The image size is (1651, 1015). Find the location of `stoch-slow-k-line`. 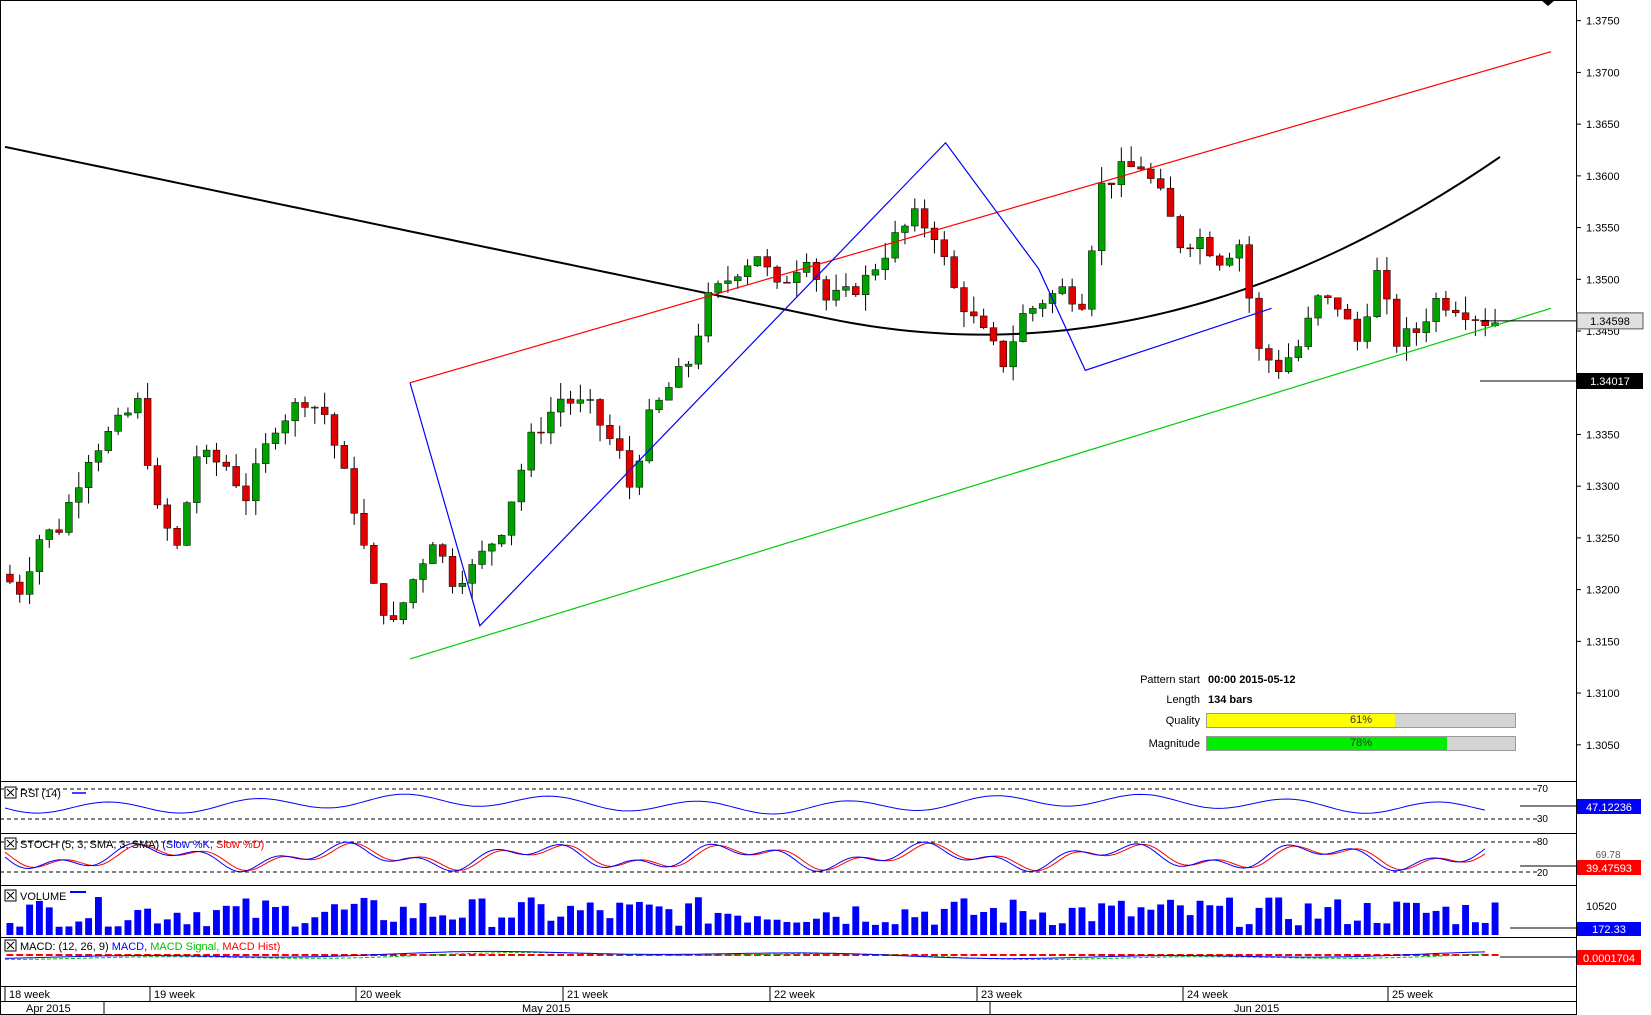

stoch-slow-k-line is located at coordinates (745, 857).